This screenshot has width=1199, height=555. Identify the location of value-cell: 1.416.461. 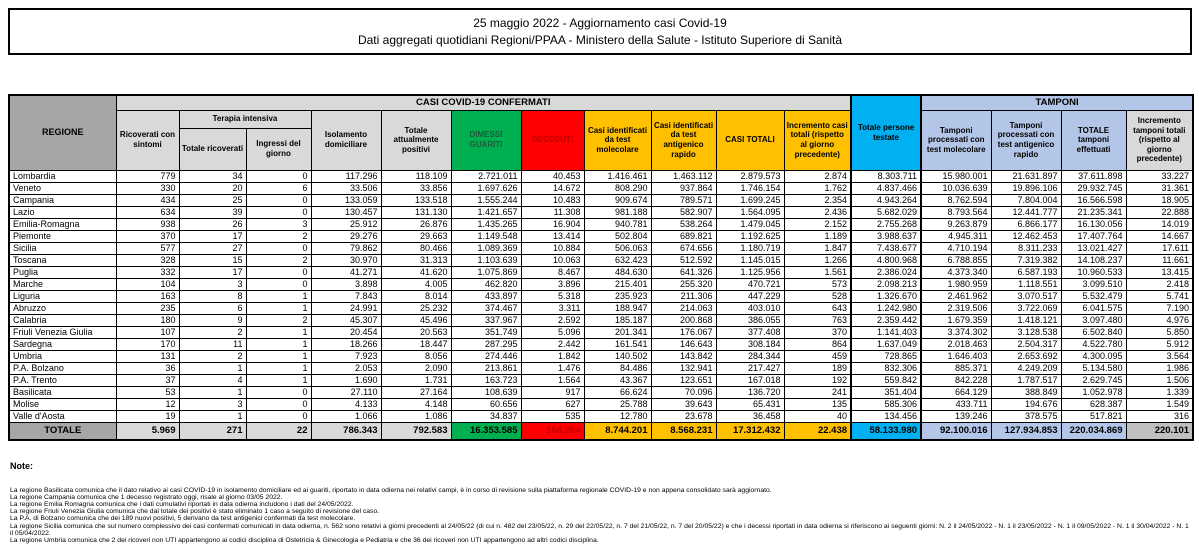
(617, 176).